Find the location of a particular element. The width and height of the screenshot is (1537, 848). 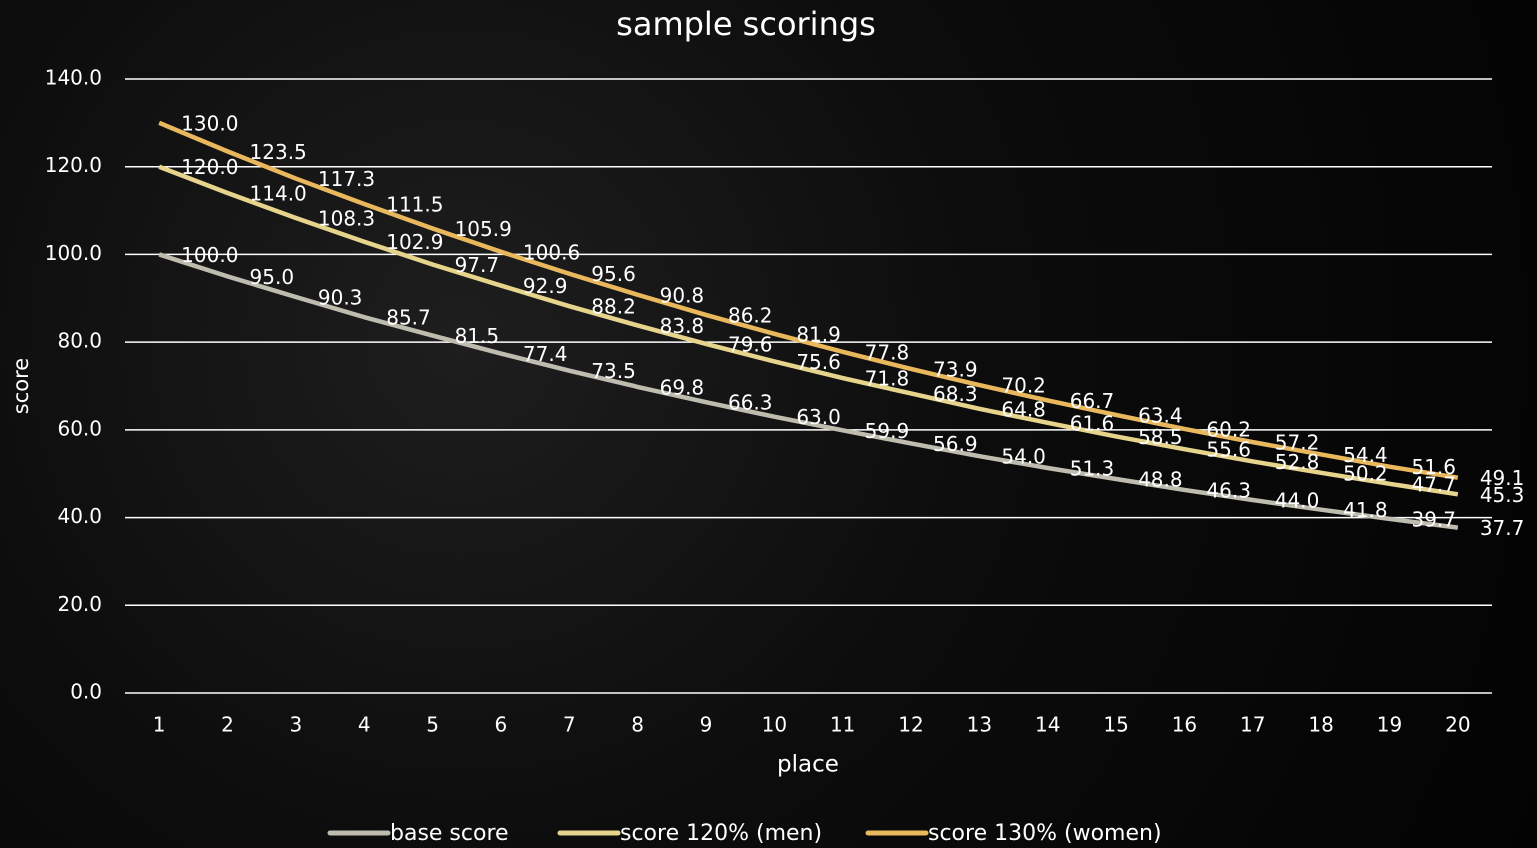

data-label: 79.6 is located at coordinates (750, 344).